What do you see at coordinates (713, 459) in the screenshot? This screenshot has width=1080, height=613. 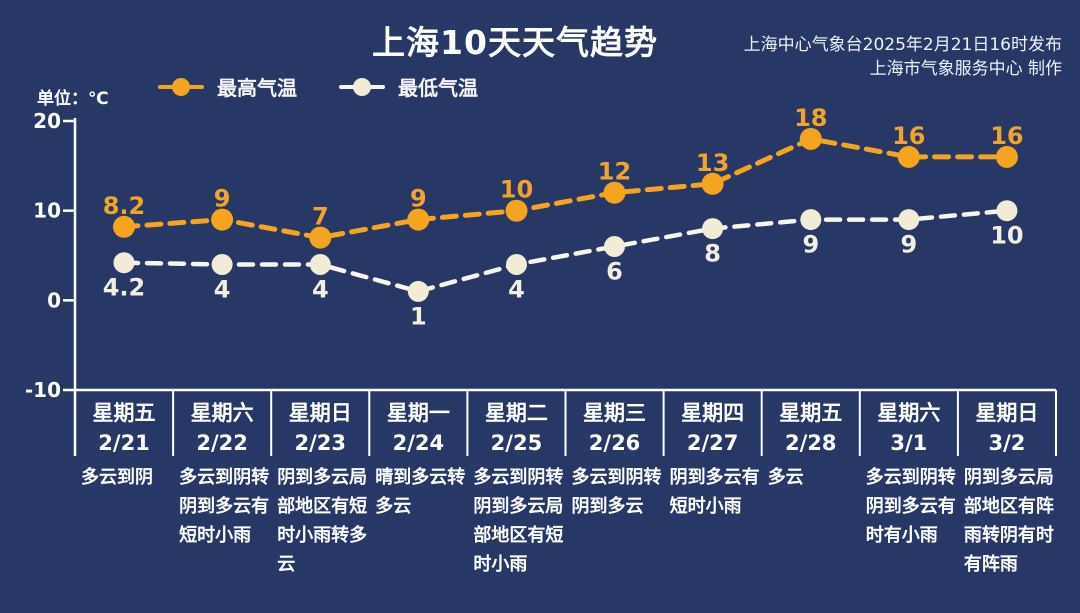 I see `day-column-2-27: 星期四 2/27 阴到多云有短时小雨` at bounding box center [713, 459].